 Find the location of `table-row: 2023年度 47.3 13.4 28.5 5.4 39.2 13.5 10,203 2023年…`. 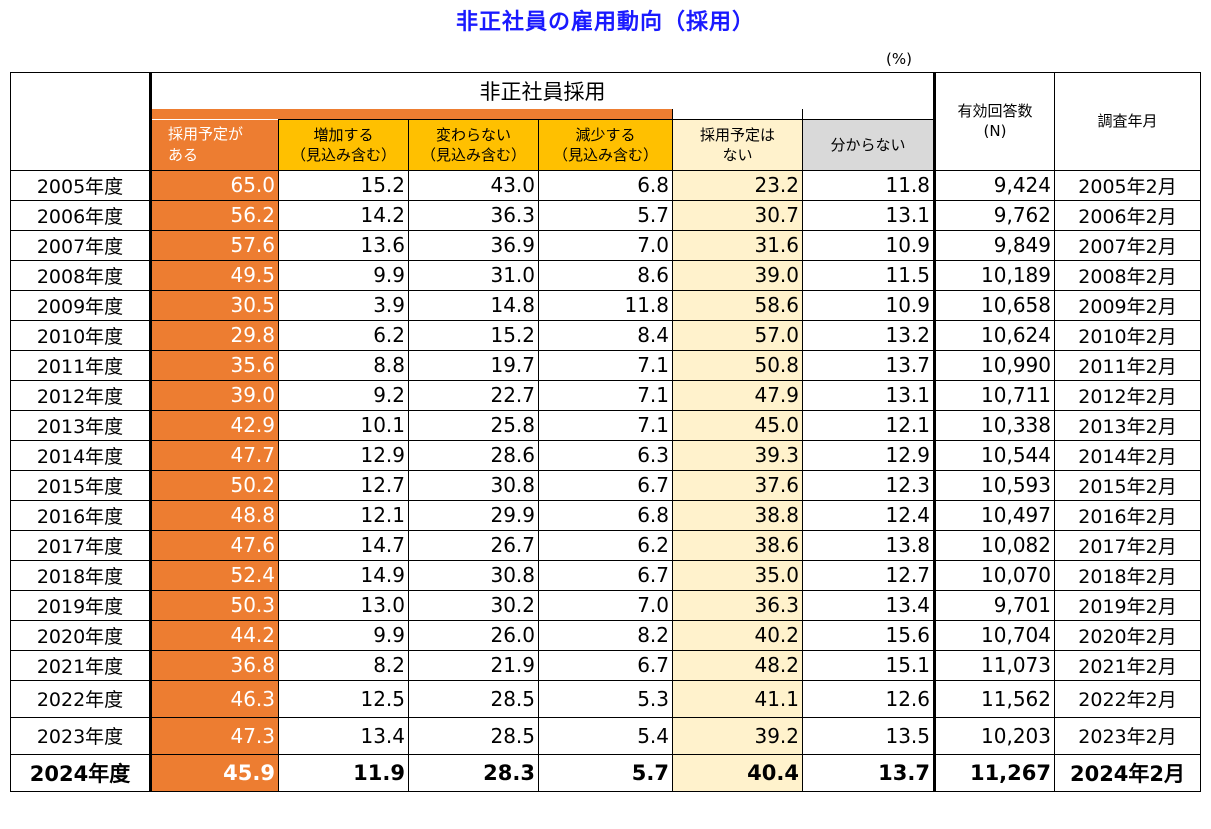

table-row: 2023年度 47.3 13.4 28.5 5.4 39.2 13.5 10,203 2023年… is located at coordinates (605, 735).